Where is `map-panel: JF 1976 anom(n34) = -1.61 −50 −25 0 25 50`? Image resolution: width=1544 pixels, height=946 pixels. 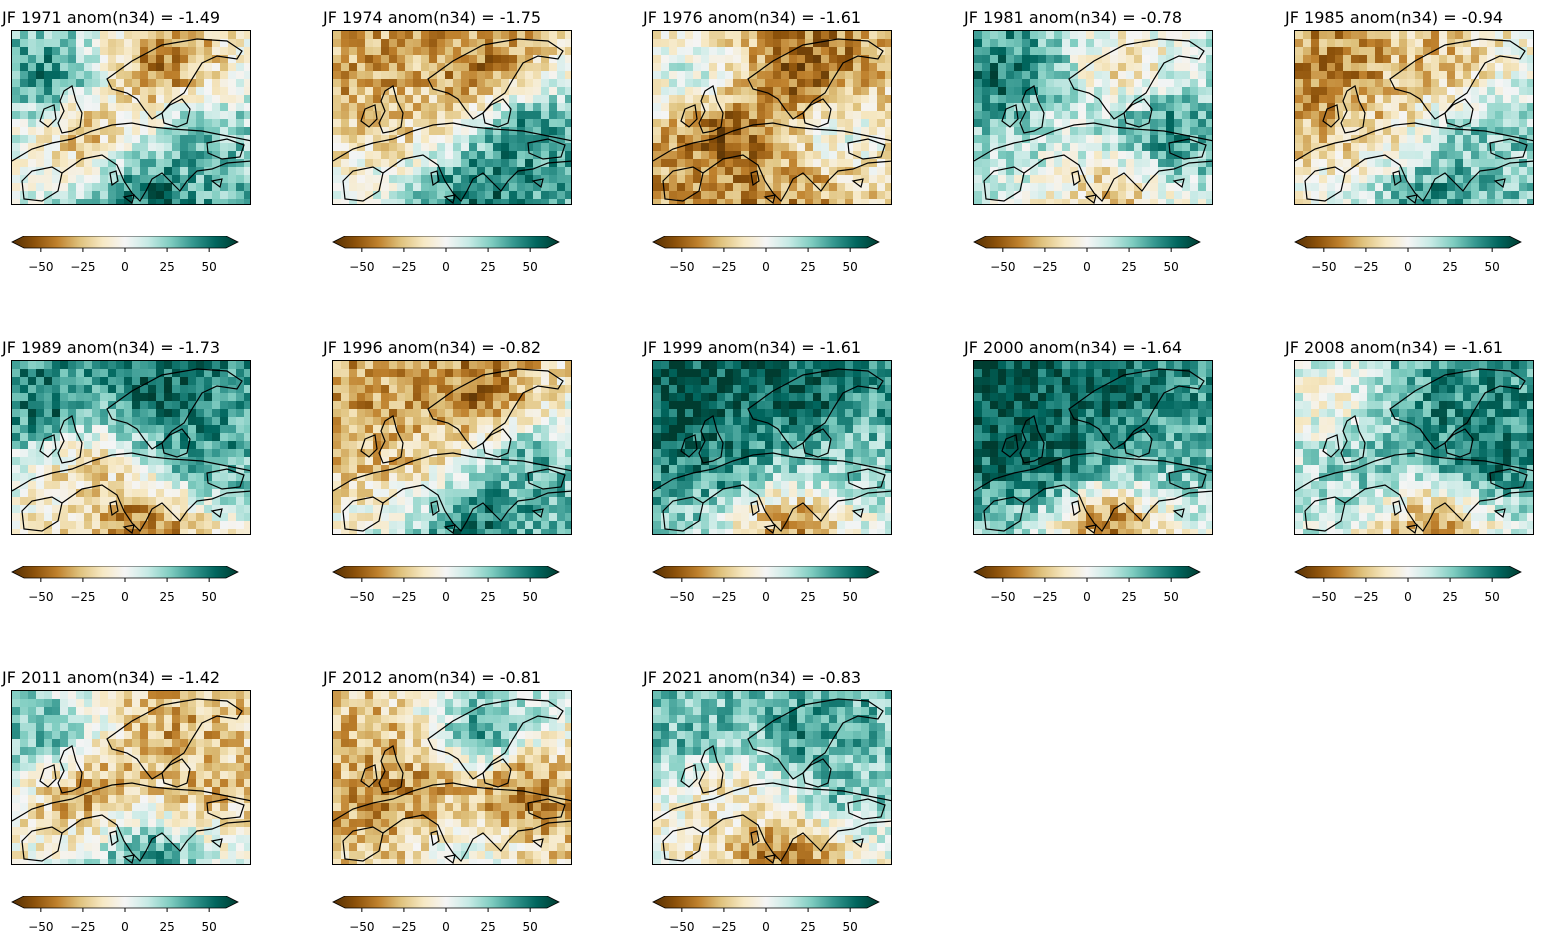
map-panel: JF 1976 anom(n34) = -1.61 −50 −25 0 25 50 is located at coordinates (771, 143).